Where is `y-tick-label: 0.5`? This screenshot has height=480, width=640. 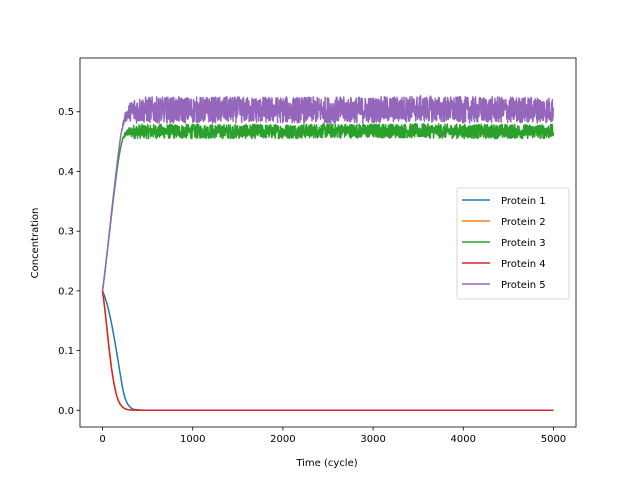
y-tick-label: 0.5 is located at coordinates (66, 112).